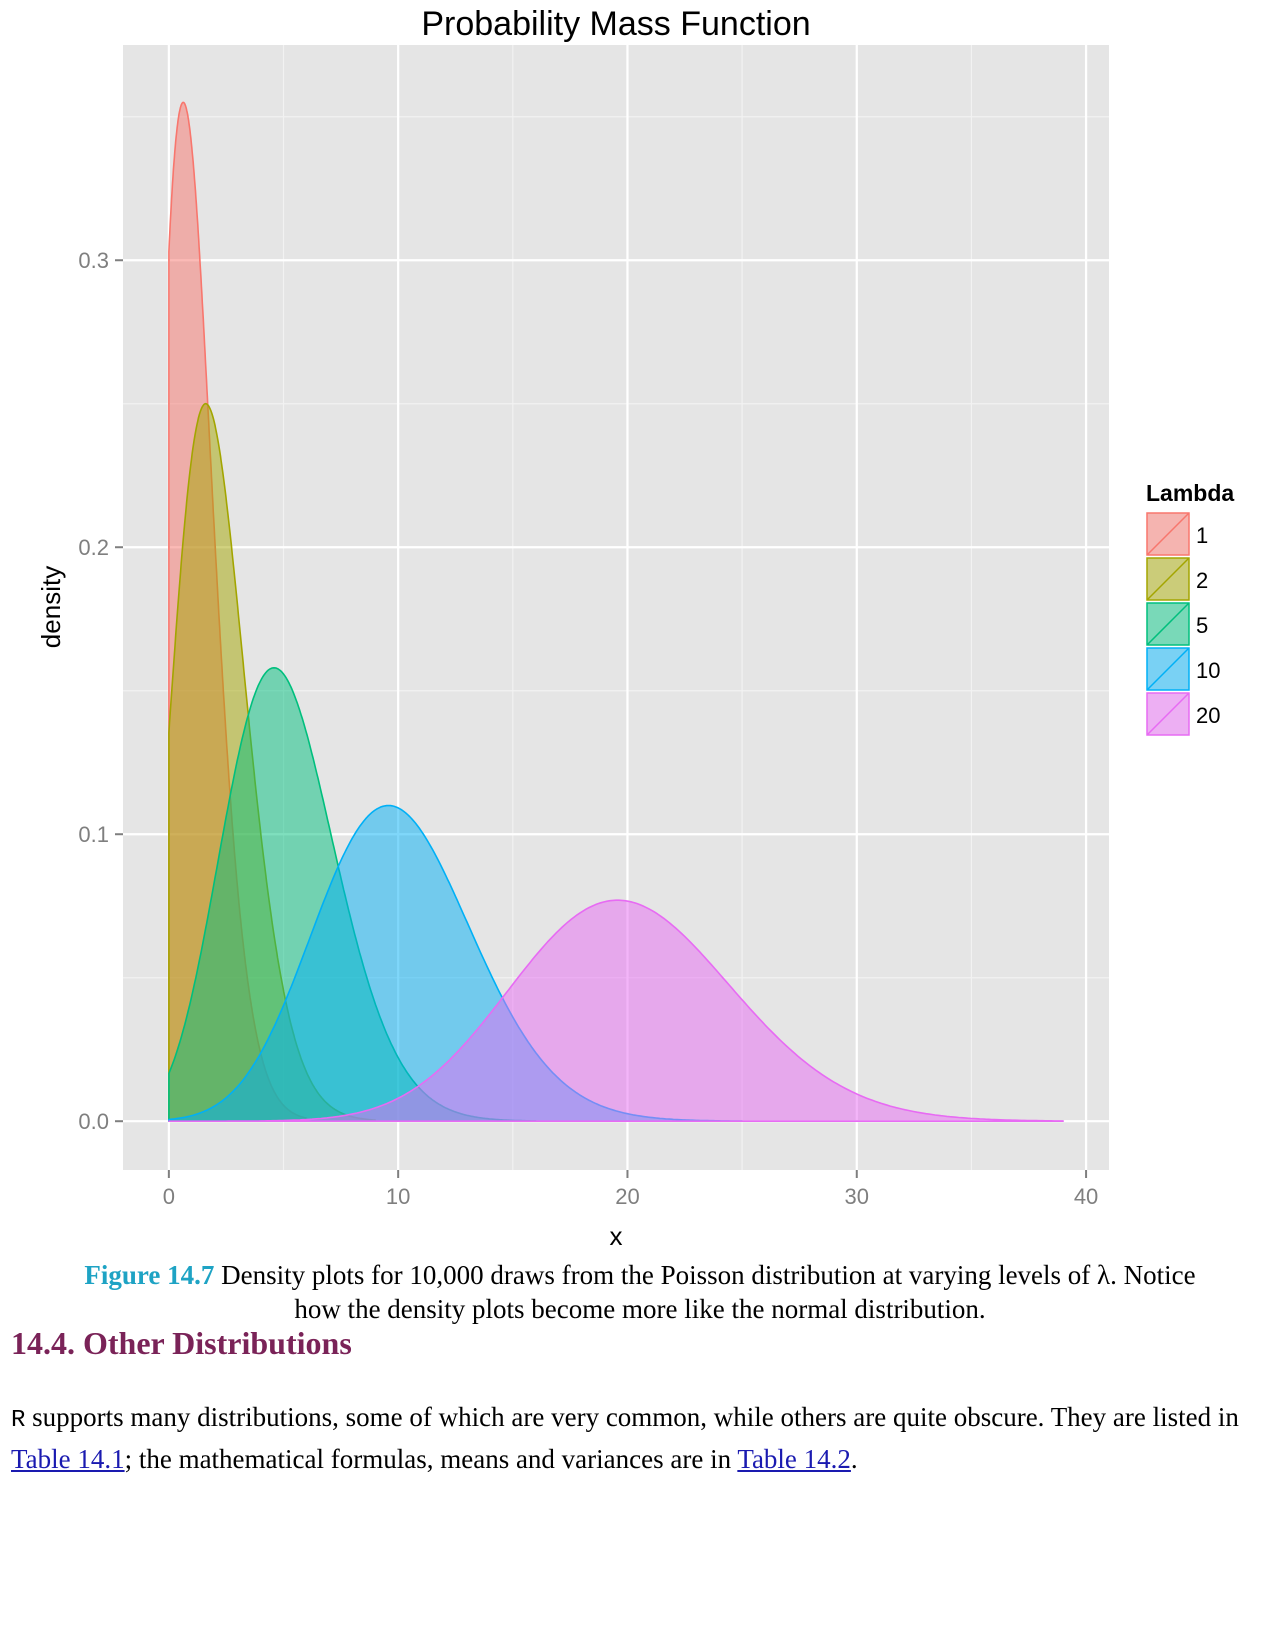  Describe the element at coordinates (857, 1196) in the screenshot. I see `x-tick-label: 30` at that location.